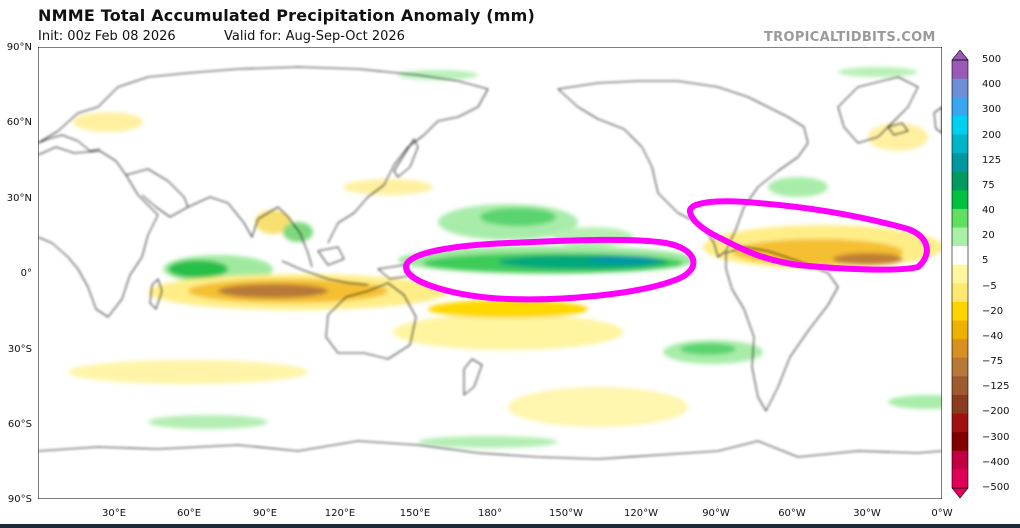 The height and width of the screenshot is (528, 1020). What do you see at coordinates (98, 232) in the screenshot?
I see `coast-africa` at bounding box center [98, 232].